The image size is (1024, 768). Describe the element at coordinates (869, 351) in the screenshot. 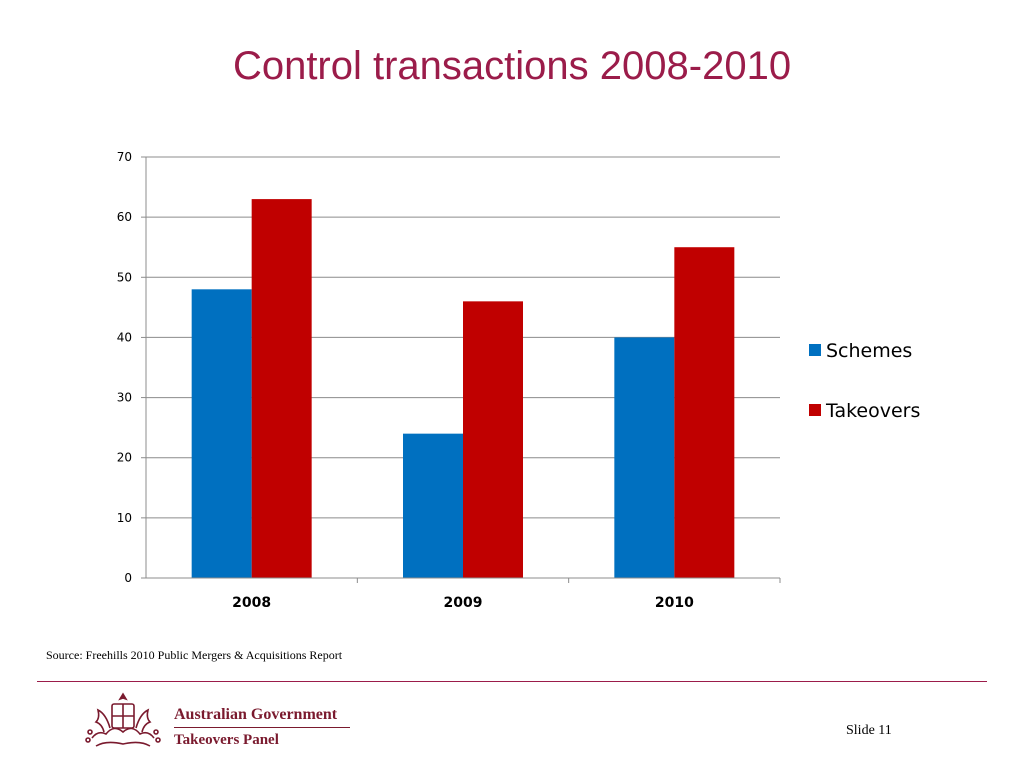

I see `legend-label-schemes: Schemes` at that location.